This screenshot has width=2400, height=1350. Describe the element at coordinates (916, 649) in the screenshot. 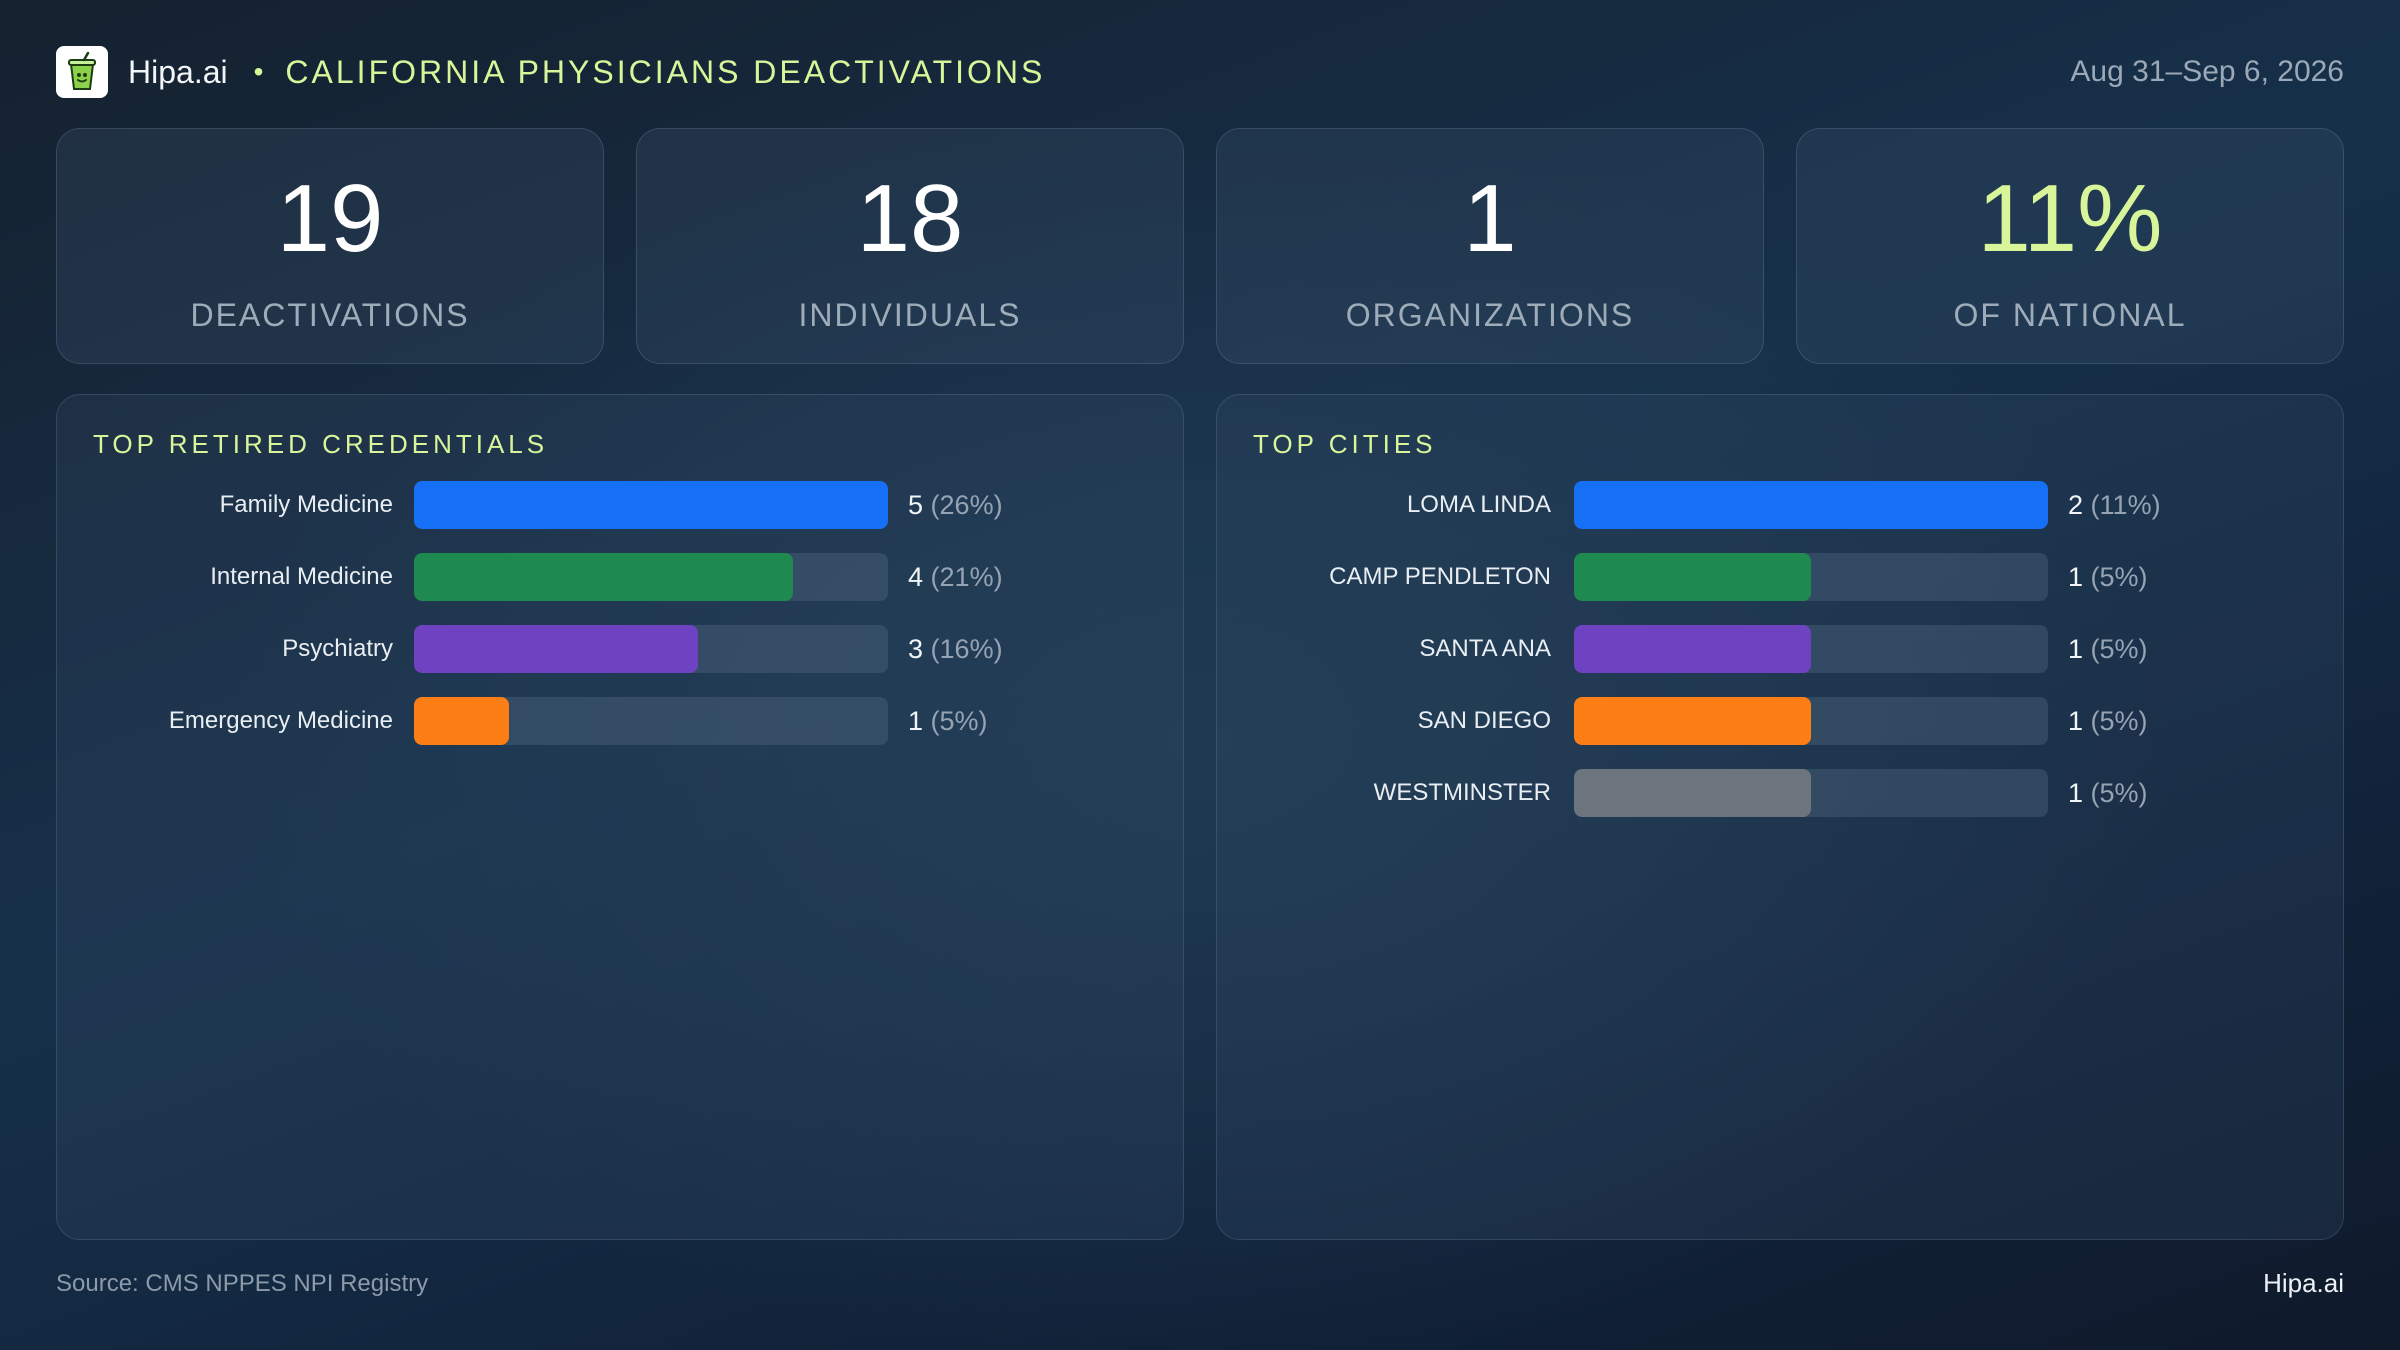

I see `bar-count: 3` at that location.